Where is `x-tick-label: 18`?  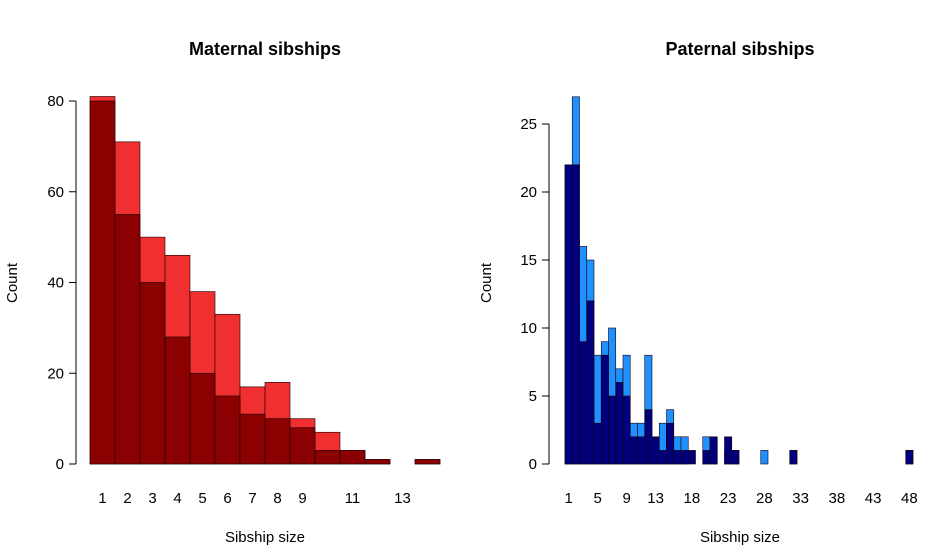 x-tick-label: 18 is located at coordinates (692, 498).